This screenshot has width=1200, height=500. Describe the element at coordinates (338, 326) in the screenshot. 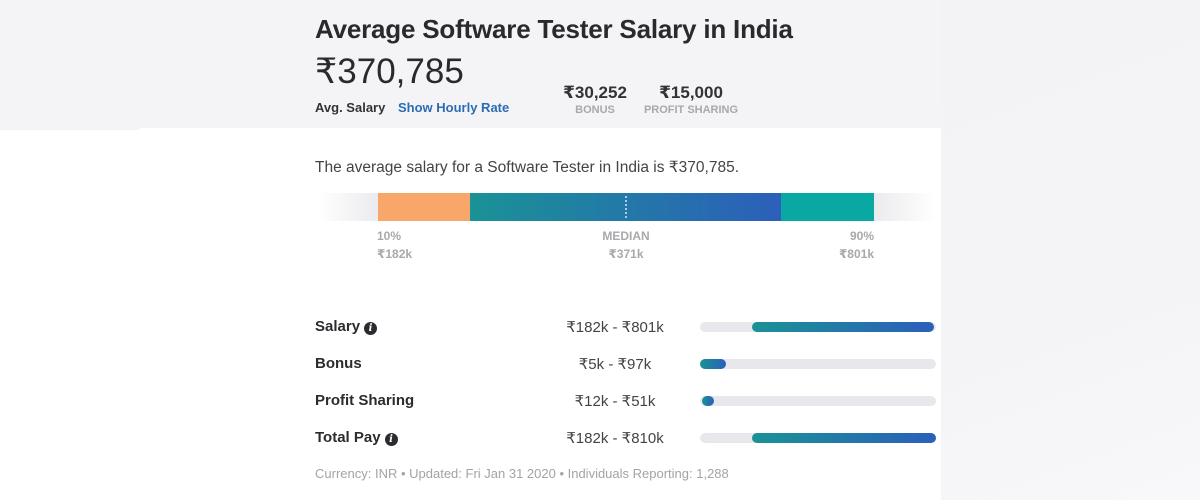

I see `compensation-name-text: Salary` at that location.